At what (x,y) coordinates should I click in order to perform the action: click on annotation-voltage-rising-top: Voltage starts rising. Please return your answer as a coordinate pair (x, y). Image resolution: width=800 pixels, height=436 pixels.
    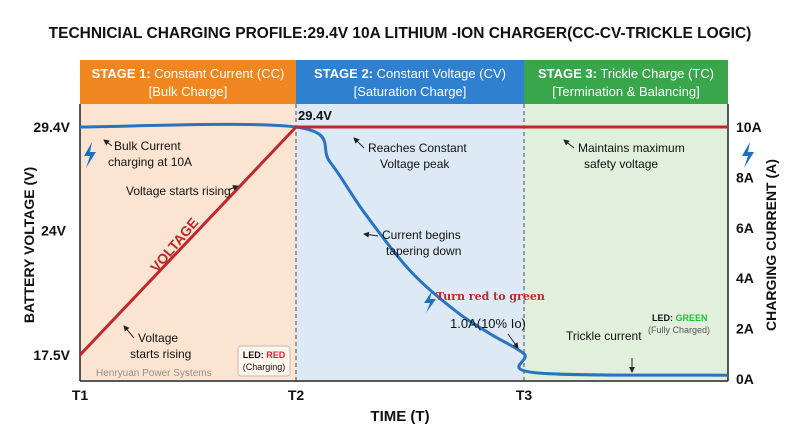
    Looking at the image, I should click on (178, 191).